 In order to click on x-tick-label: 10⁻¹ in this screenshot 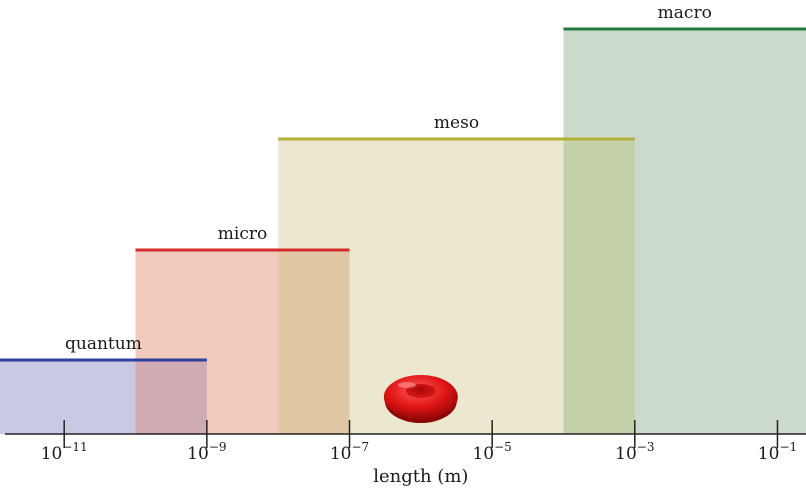, I will do `click(777, 452)`.